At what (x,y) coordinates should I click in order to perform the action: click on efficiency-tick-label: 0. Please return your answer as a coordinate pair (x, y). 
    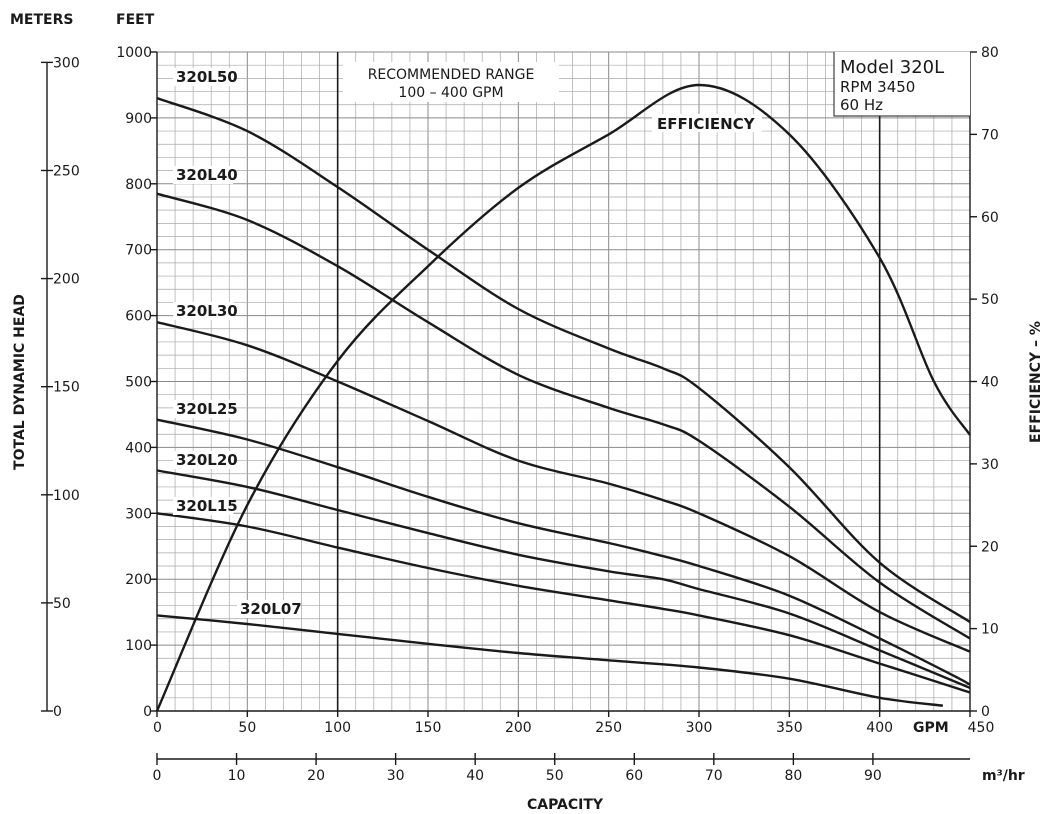
    Looking at the image, I should click on (985, 712).